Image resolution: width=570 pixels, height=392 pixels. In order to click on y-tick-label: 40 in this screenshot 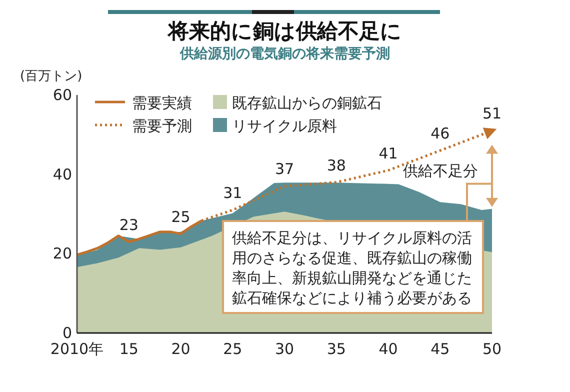, I will do `click(62, 174)`.